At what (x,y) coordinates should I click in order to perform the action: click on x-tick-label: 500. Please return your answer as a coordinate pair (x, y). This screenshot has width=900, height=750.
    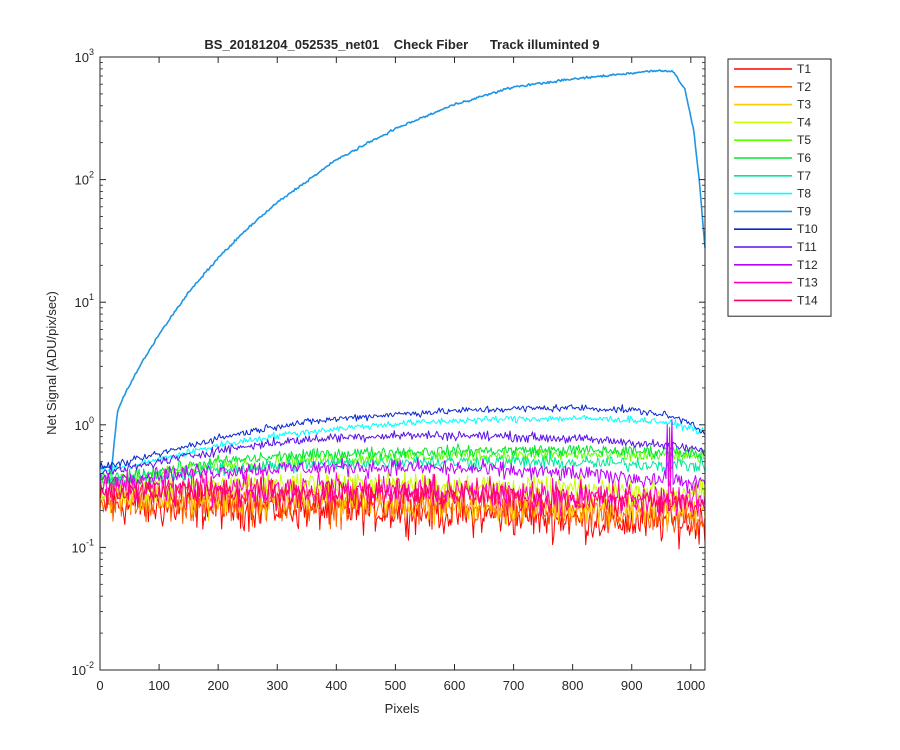
    Looking at the image, I should click on (396, 685).